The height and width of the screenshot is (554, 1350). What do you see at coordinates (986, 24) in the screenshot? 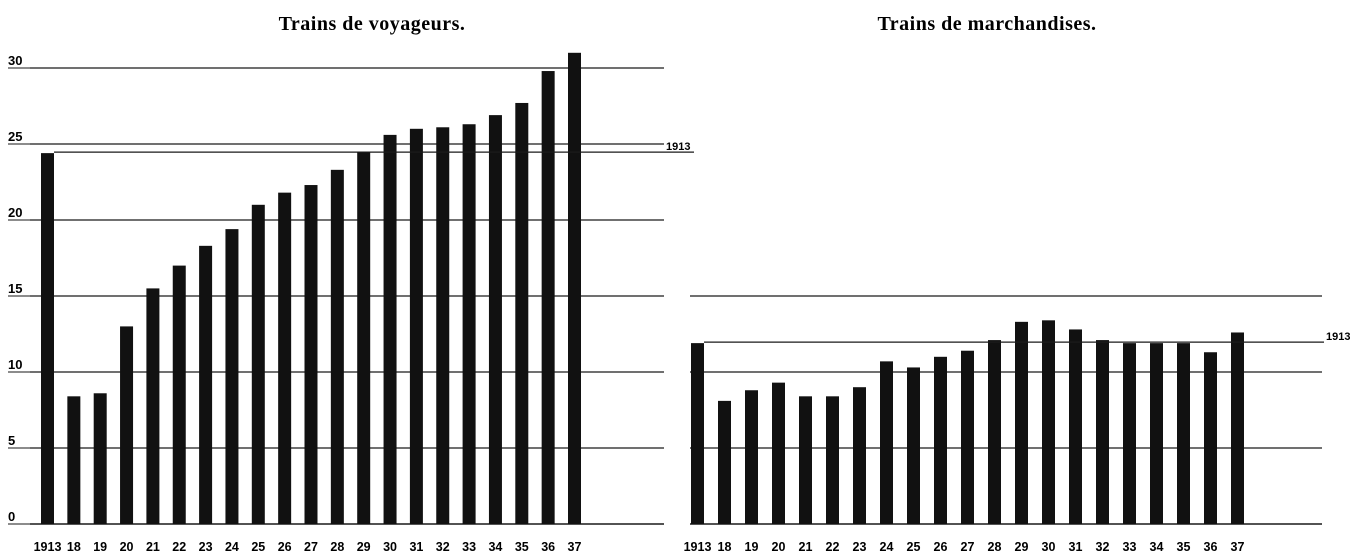
I see `chart-title: Trains de marchandises.` at bounding box center [986, 24].